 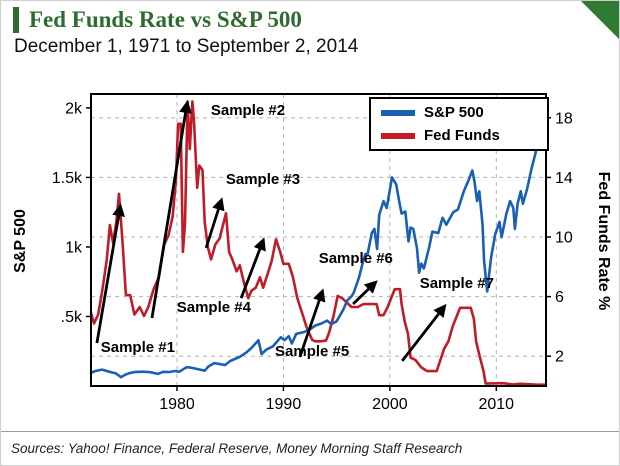 I want to click on sp500-line-swatch, so click(x=398, y=112).